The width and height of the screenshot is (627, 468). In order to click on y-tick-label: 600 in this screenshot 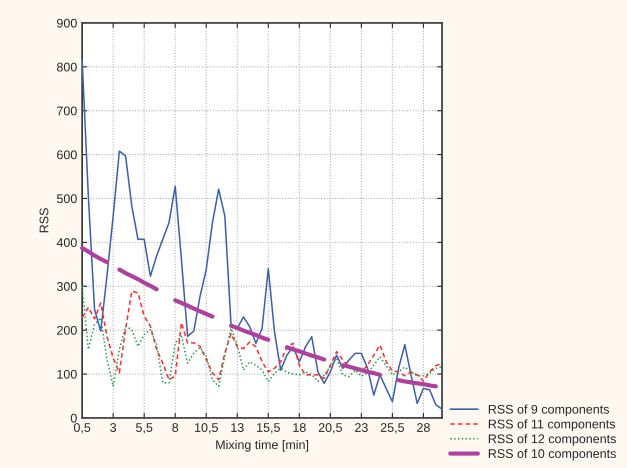, I will do `click(67, 155)`.